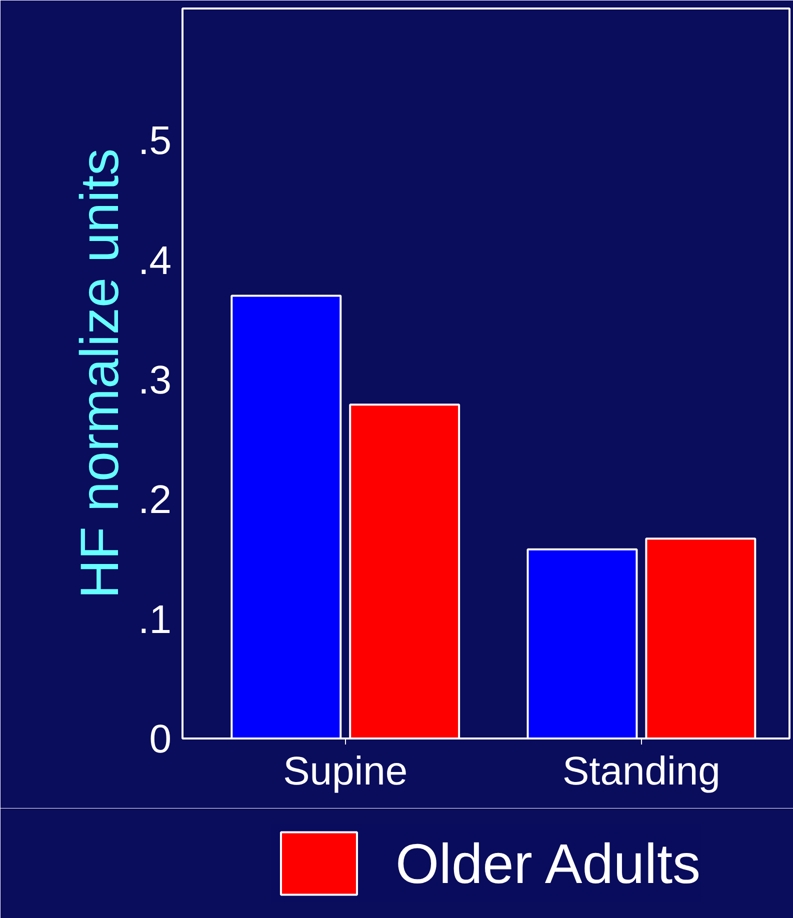 The width and height of the screenshot is (793, 918). I want to click on y-tick-label: 0, so click(160, 740).